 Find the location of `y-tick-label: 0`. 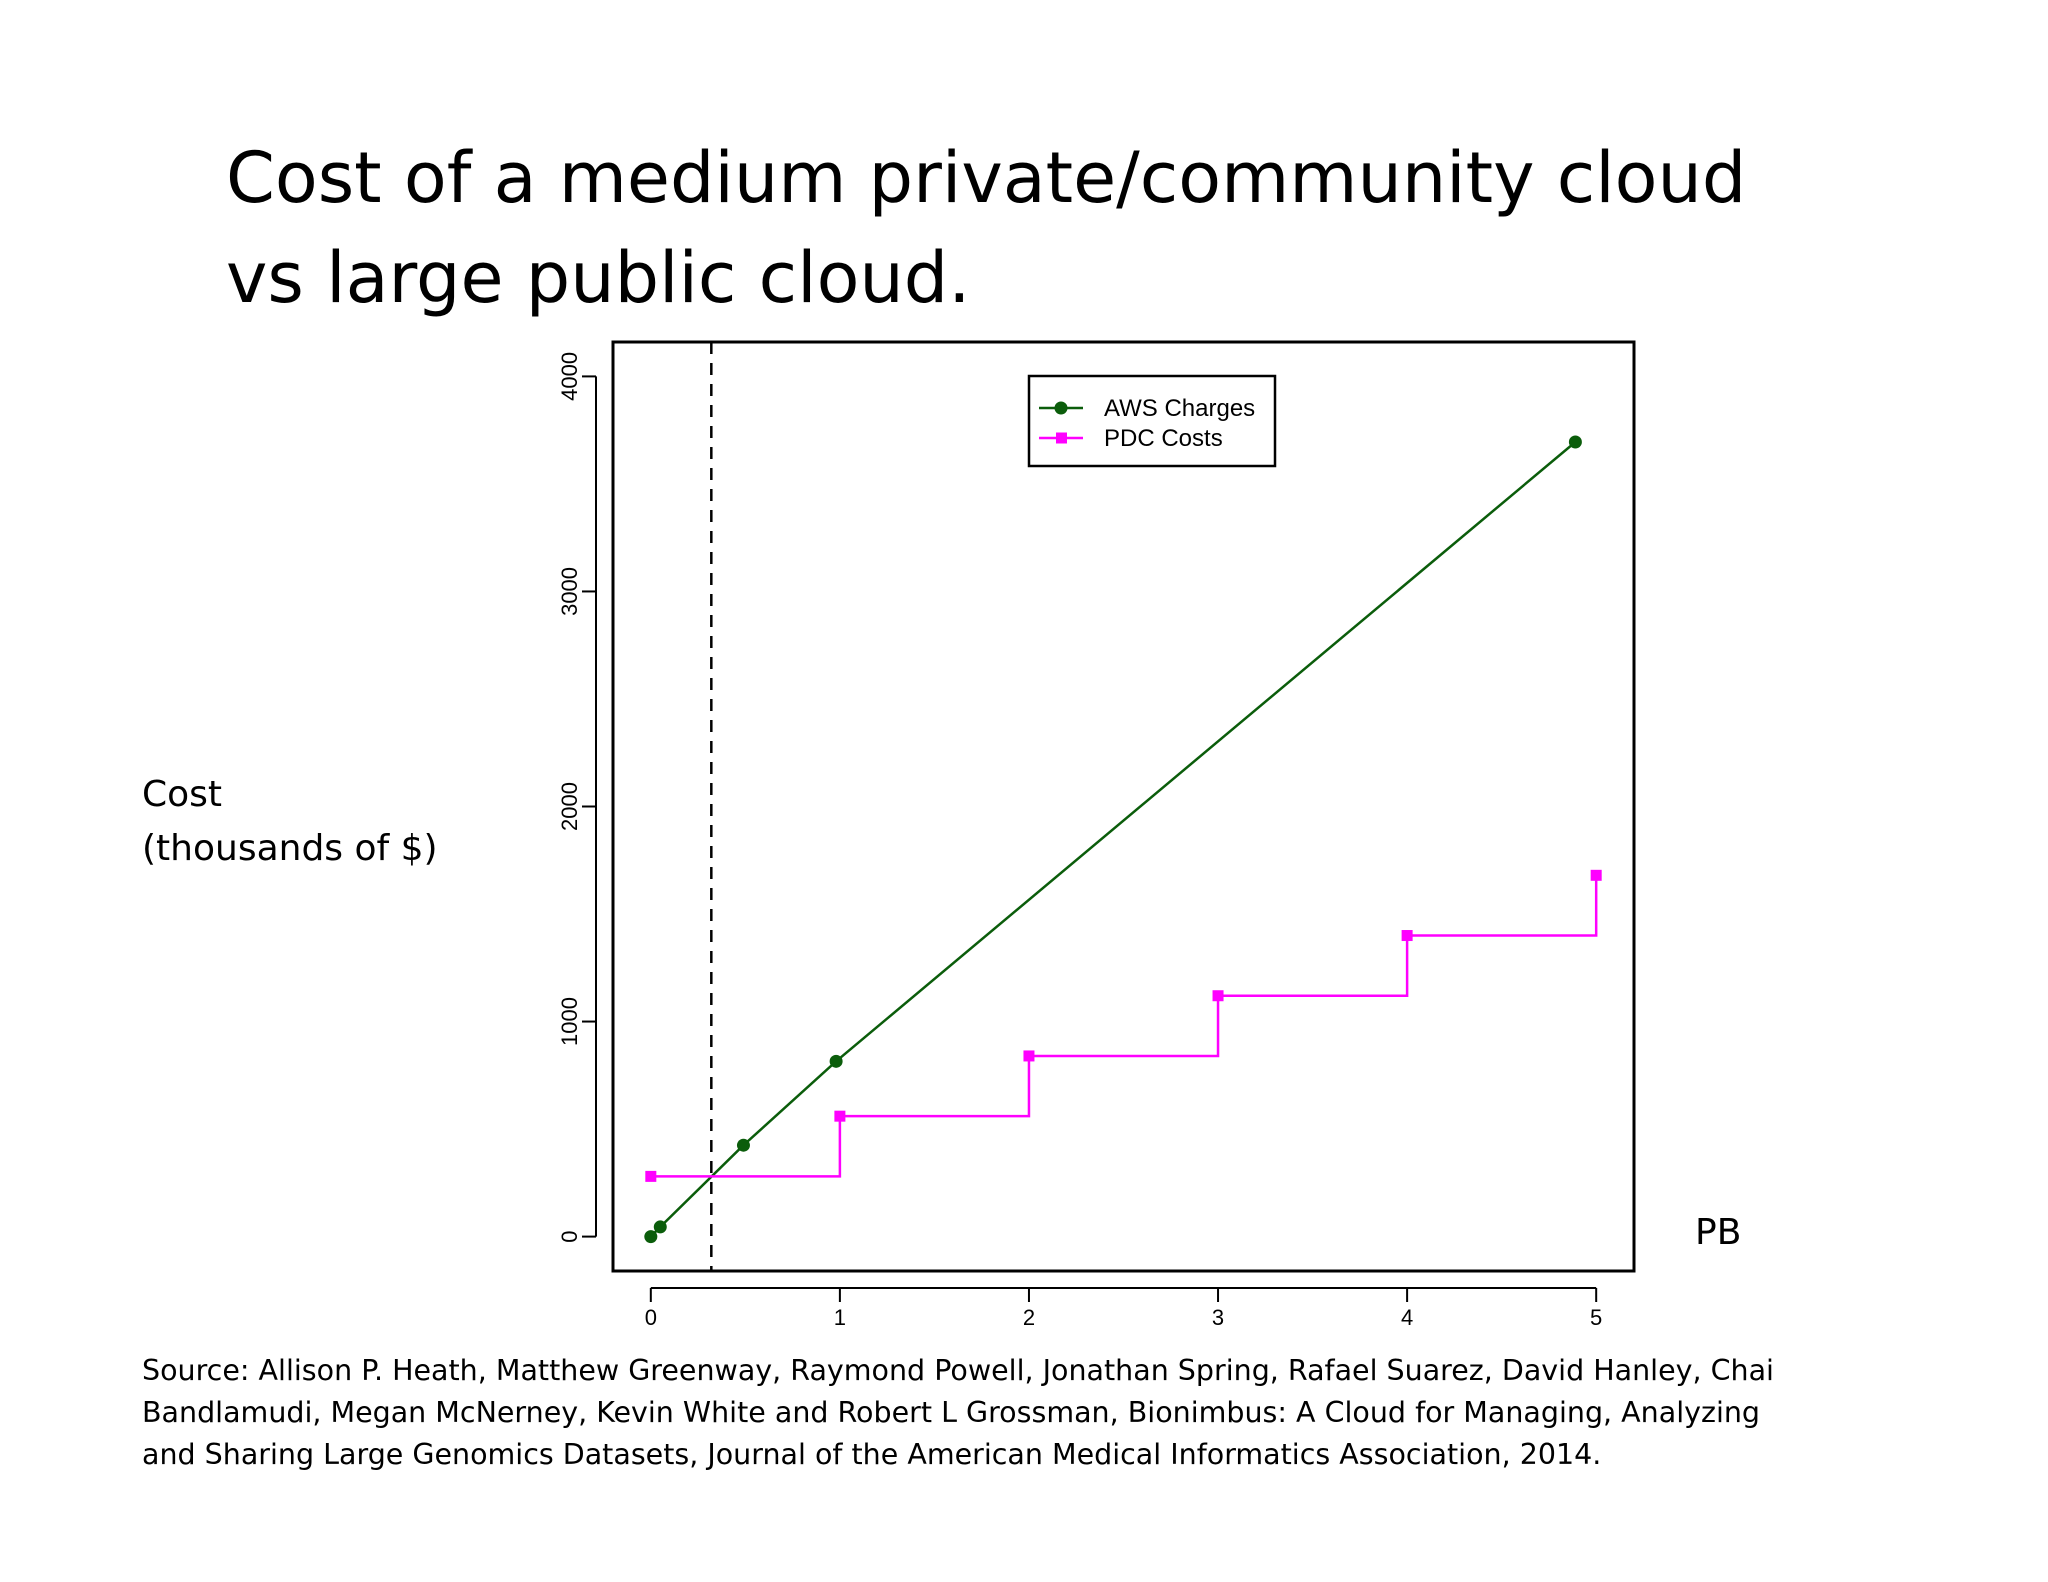

y-tick-label: 0 is located at coordinates (569, 1236).